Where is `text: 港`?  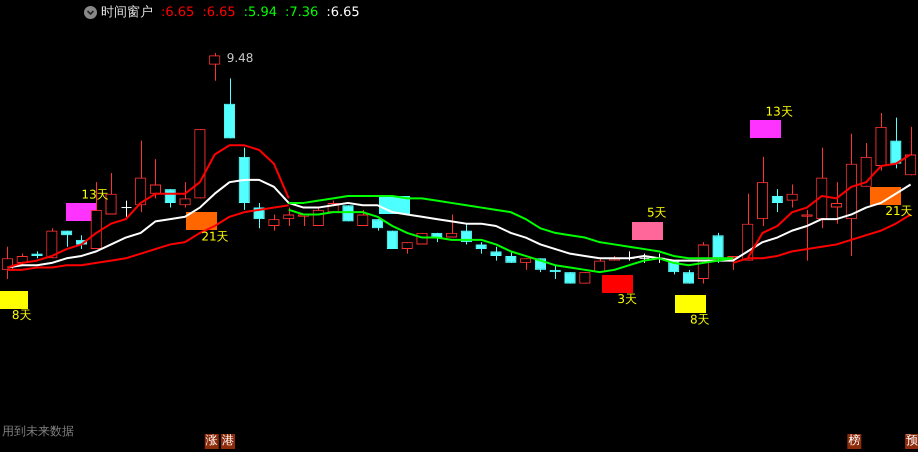
text: 港 is located at coordinates (228, 440).